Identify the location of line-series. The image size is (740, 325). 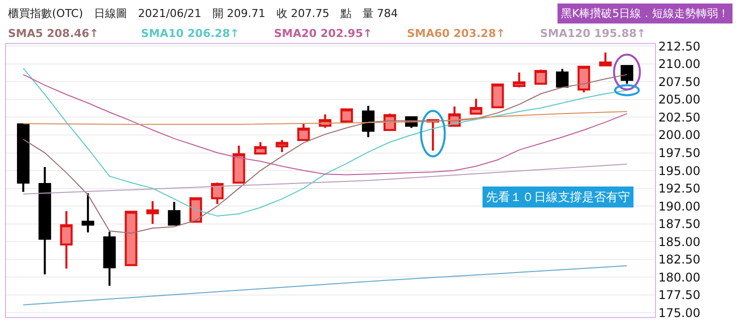
(325, 118).